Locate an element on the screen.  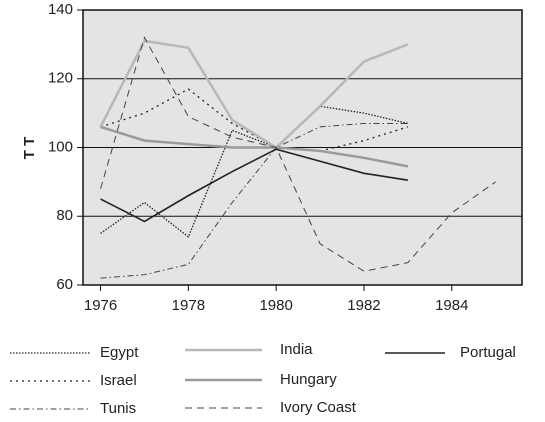
y-tick-label: 120 is located at coordinates (60, 78).